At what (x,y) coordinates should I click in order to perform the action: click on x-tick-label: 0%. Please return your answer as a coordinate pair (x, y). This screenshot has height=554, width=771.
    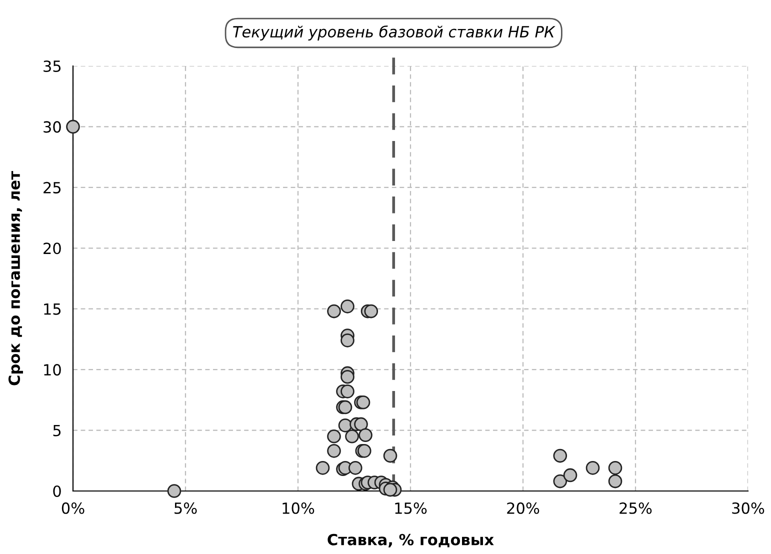
    Looking at the image, I should click on (73, 508).